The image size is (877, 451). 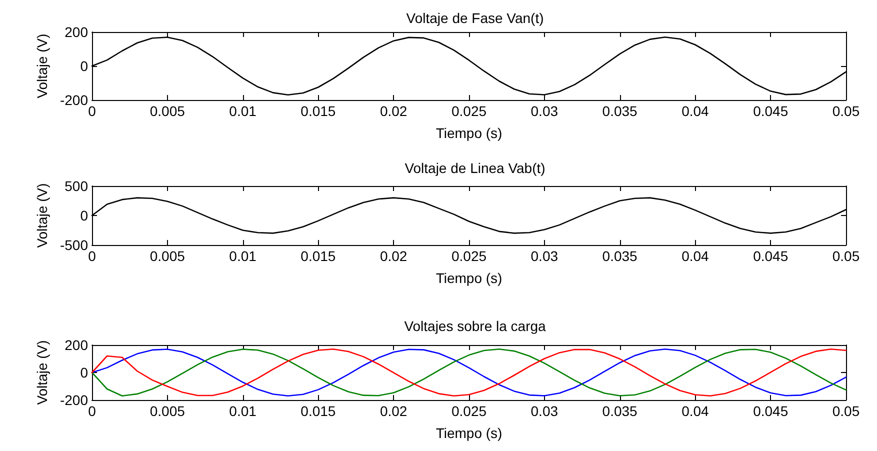 What do you see at coordinates (475, 168) in the screenshot?
I see `chart-title: Voltaje de Linea Vab(t)` at bounding box center [475, 168].